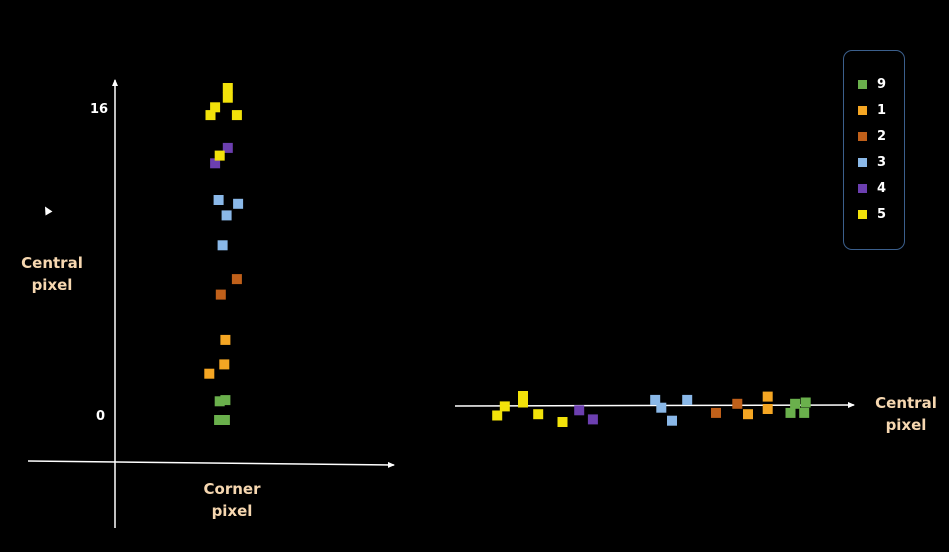 Image resolution: width=949 pixels, height=552 pixels. I want to click on legend-label: 4, so click(882, 188).